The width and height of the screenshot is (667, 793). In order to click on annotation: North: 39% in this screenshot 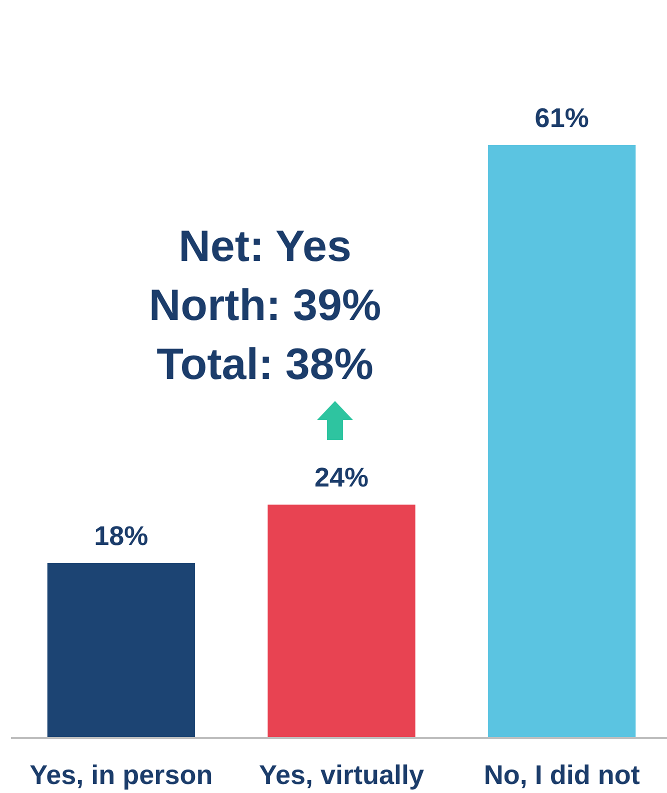, I will do `click(265, 305)`.